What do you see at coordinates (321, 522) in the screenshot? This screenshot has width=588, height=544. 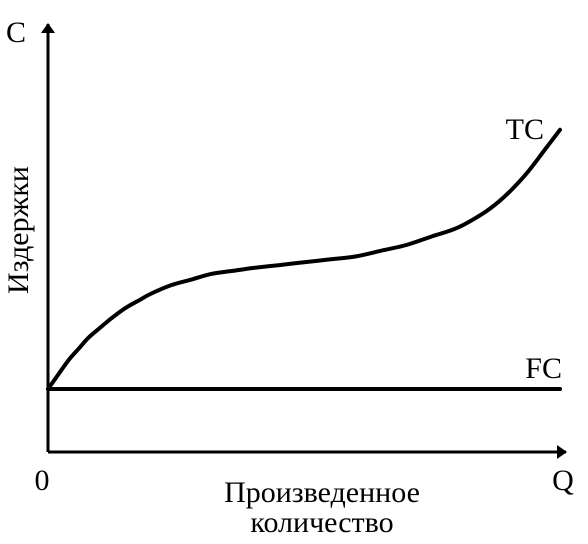 I see `x-axis-label-line-2: количество` at bounding box center [321, 522].